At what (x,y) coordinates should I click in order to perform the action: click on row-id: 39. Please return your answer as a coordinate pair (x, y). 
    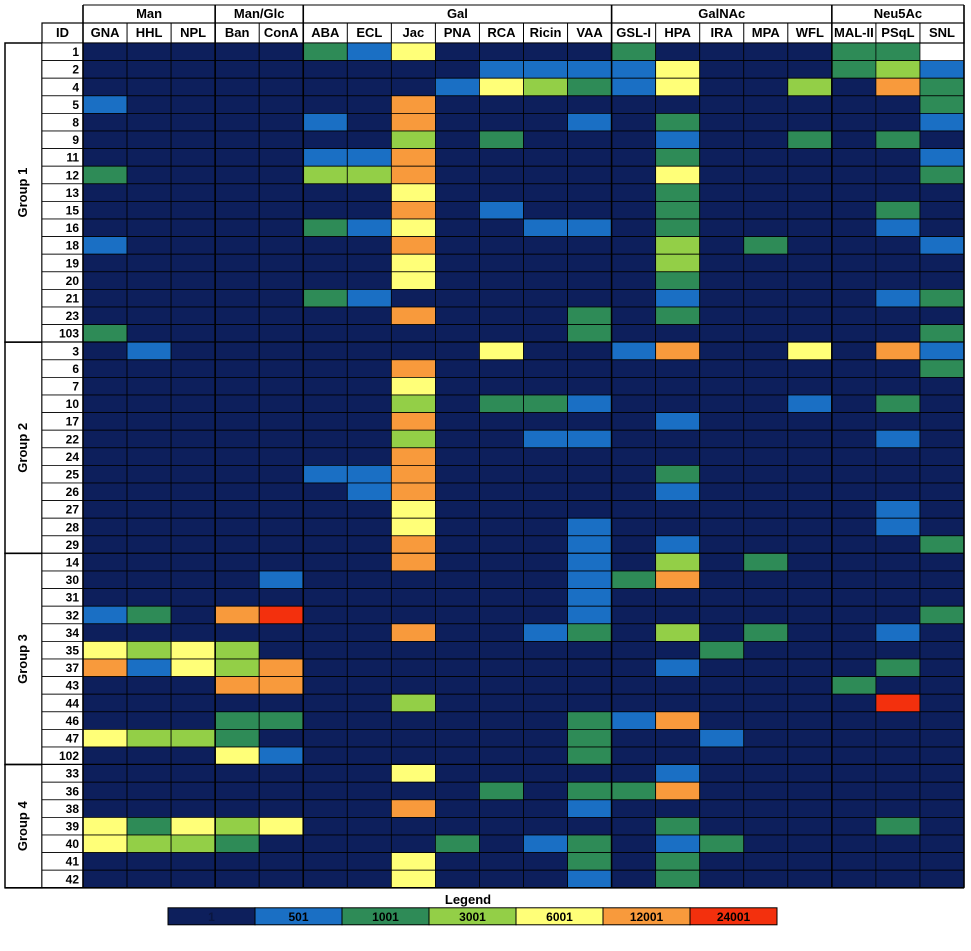
    Looking at the image, I should click on (73, 827).